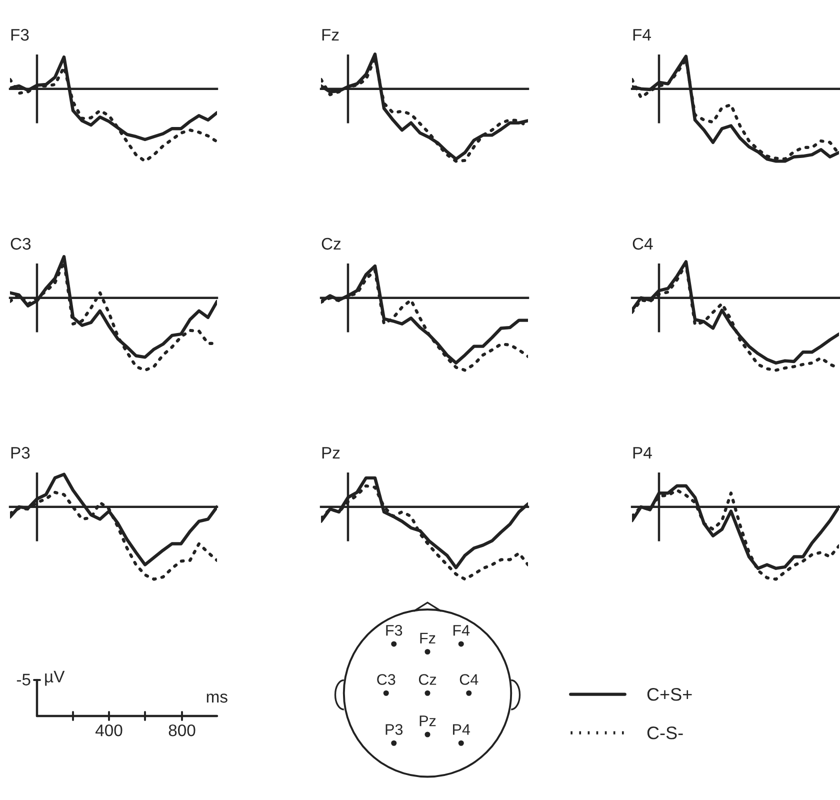 This screenshot has width=840, height=800. What do you see at coordinates (23, 680) in the screenshot?
I see `text: -5` at bounding box center [23, 680].